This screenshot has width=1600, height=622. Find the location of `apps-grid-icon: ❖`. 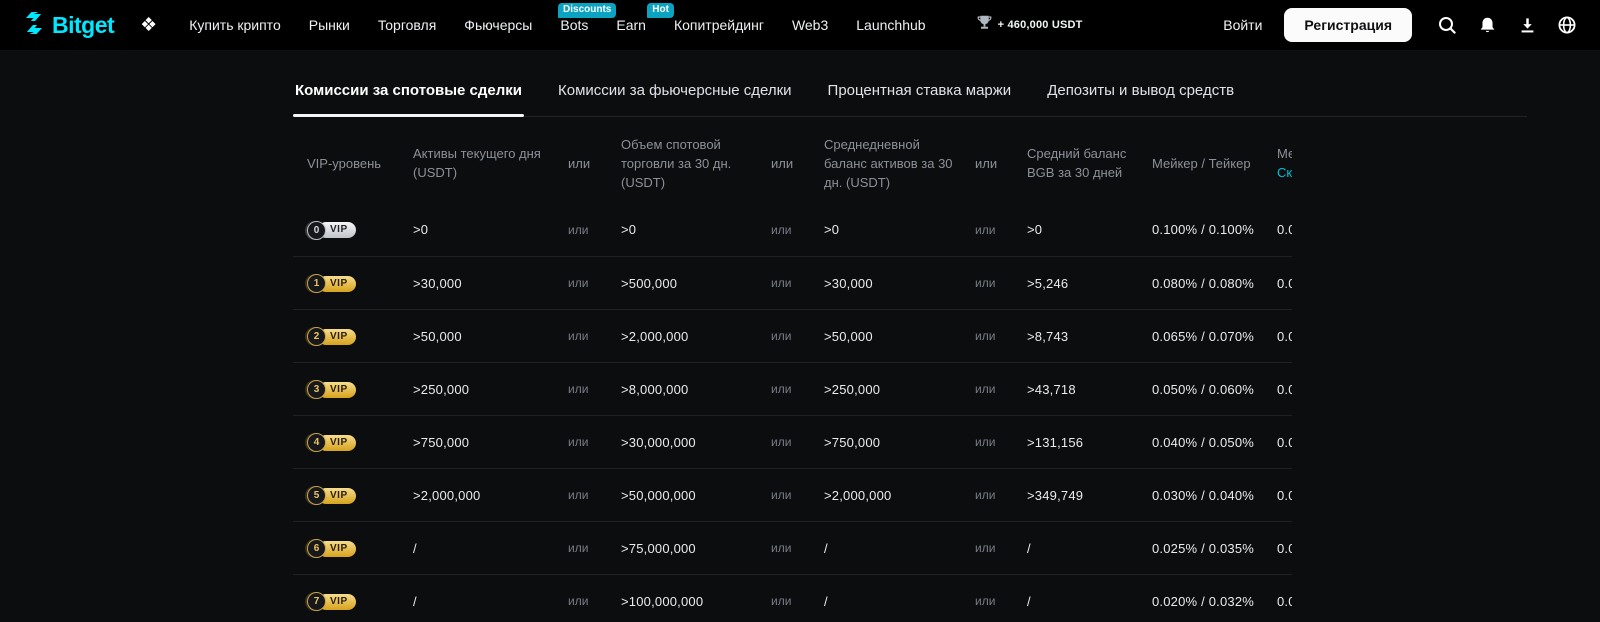

apps-grid-icon: ❖ is located at coordinates (149, 25).